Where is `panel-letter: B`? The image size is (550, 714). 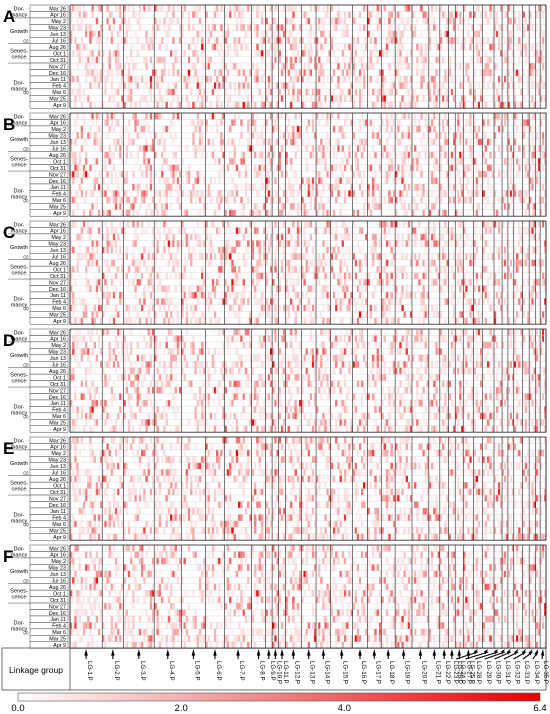
panel-letter: B is located at coordinates (9, 124).